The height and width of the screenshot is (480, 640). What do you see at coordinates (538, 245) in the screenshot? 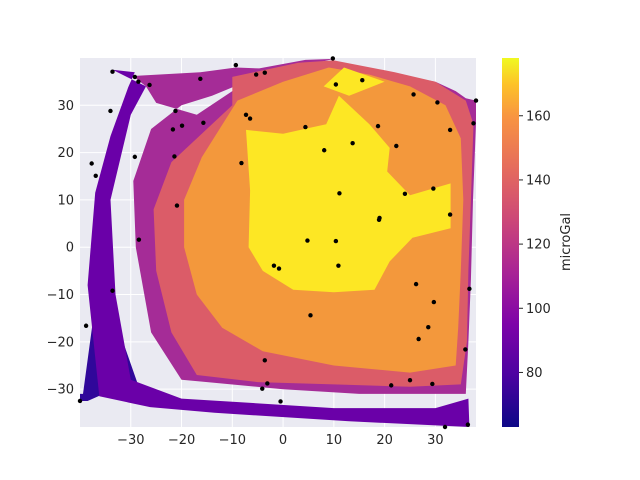
I see `colorbar-tick-label: 120` at bounding box center [538, 245].